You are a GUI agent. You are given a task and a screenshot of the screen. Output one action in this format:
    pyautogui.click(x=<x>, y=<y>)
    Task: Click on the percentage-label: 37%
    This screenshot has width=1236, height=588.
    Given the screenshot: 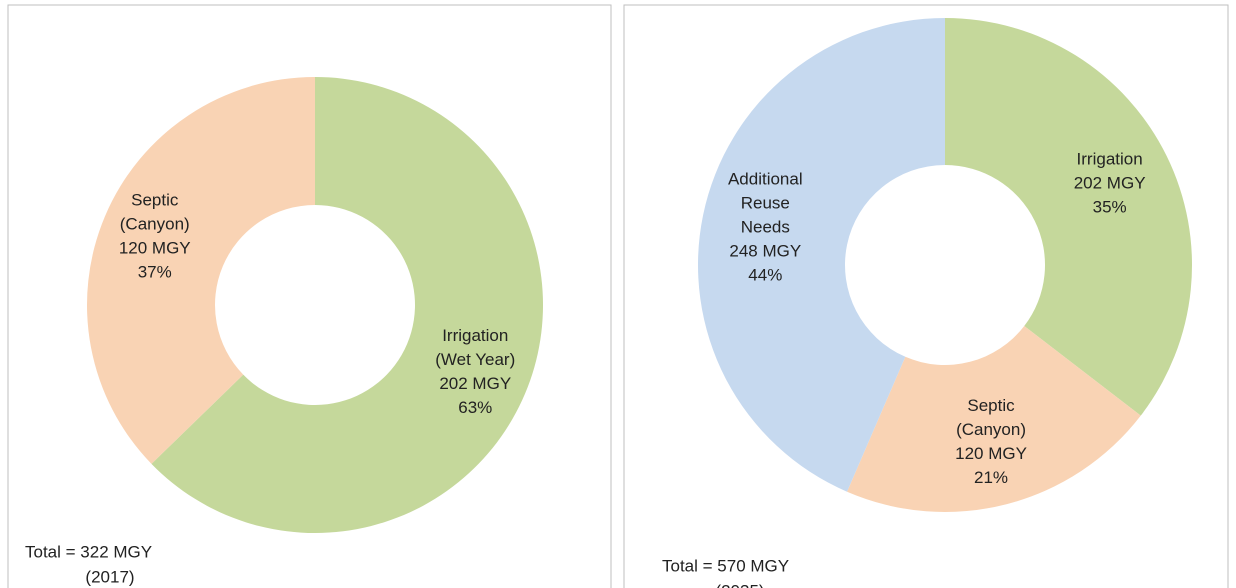 What is the action you would take?
    pyautogui.click(x=155, y=272)
    